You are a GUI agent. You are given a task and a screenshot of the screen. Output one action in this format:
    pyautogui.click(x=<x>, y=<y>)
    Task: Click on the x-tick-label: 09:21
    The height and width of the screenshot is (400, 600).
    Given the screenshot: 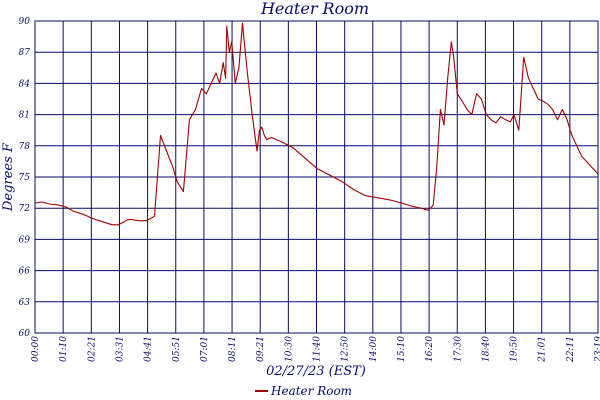 What is the action you would take?
    pyautogui.click(x=261, y=349)
    